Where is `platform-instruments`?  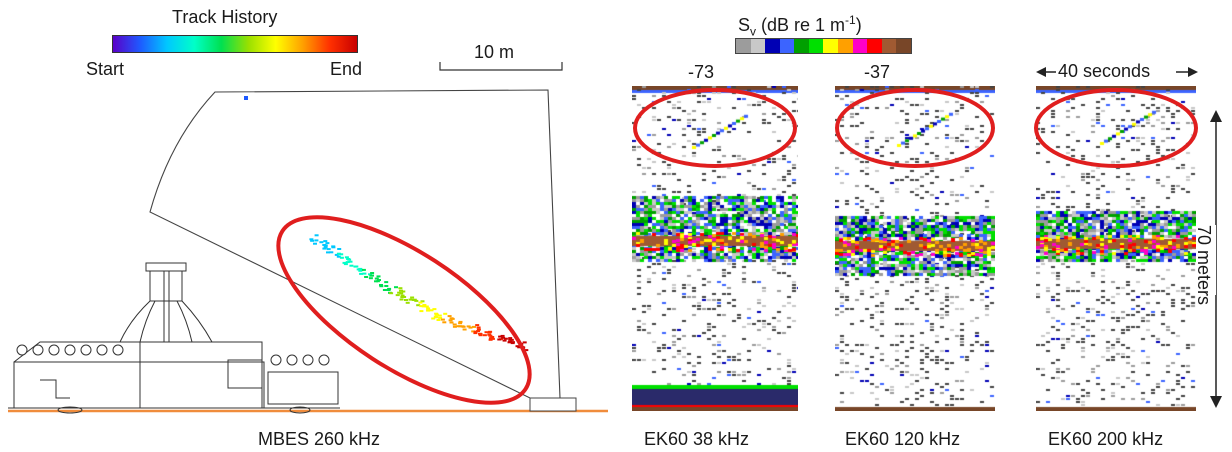
platform-instruments is located at coordinates (173, 355).